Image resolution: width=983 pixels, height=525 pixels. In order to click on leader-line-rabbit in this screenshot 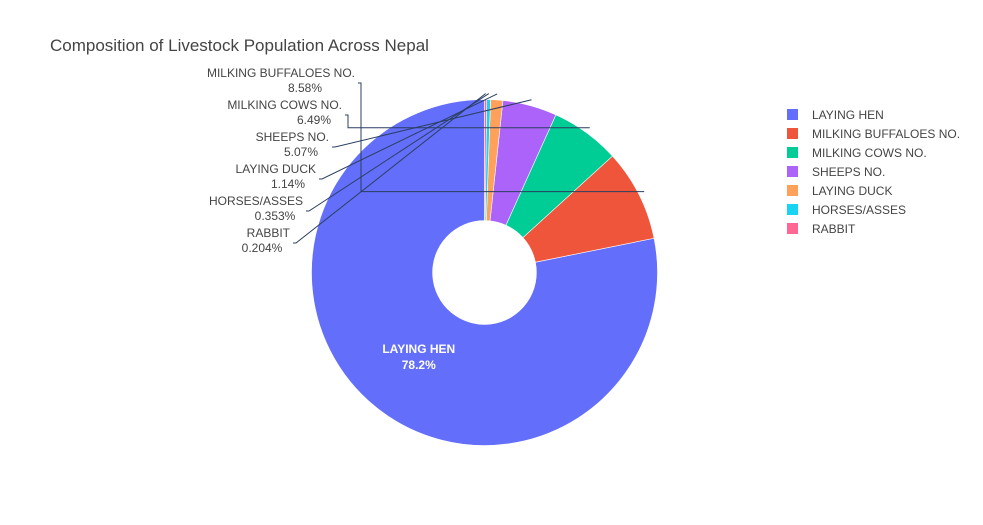, I will do `click(389, 168)`.